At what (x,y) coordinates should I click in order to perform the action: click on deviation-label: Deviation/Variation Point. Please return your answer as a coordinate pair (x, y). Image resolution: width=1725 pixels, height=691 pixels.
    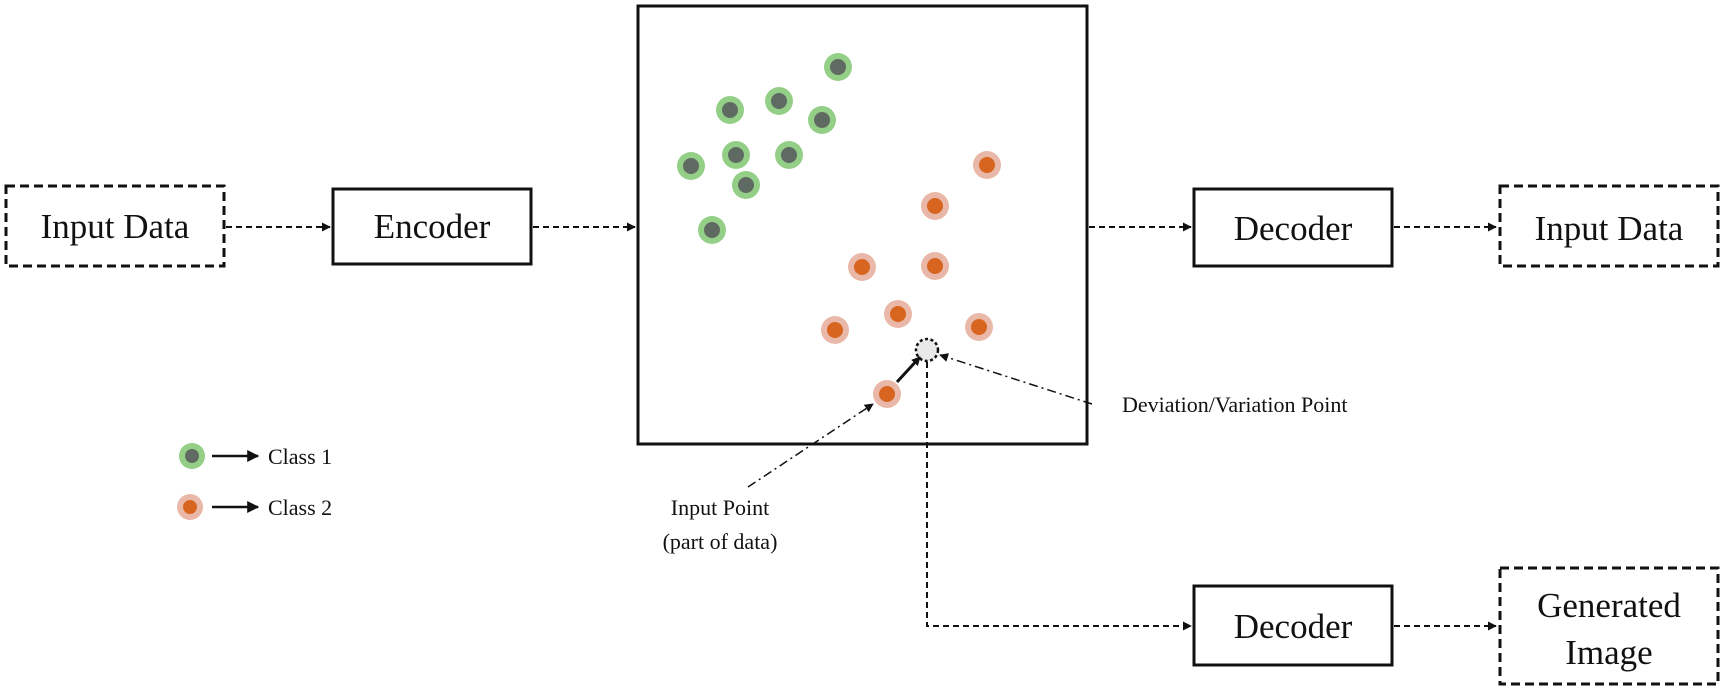
    Looking at the image, I should click on (1234, 404).